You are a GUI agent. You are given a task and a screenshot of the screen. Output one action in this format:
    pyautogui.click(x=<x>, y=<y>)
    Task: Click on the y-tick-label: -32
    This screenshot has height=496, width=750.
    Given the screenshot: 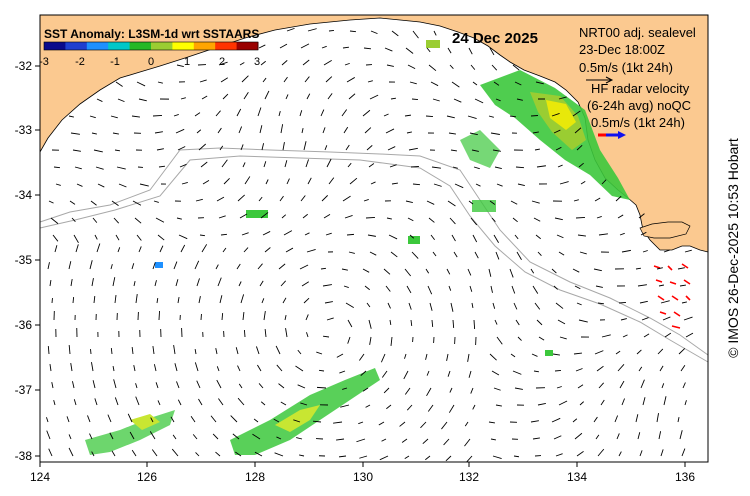 What is the action you would take?
    pyautogui.click(x=24, y=66)
    